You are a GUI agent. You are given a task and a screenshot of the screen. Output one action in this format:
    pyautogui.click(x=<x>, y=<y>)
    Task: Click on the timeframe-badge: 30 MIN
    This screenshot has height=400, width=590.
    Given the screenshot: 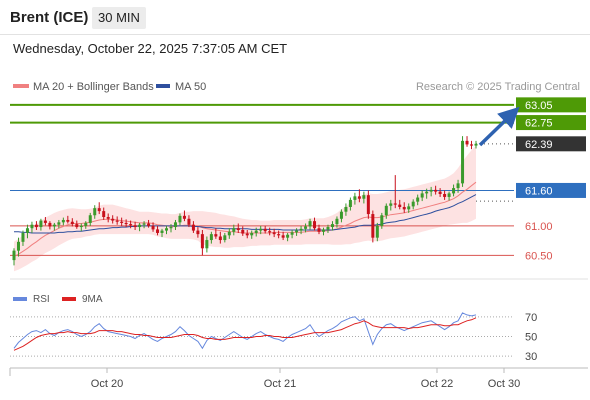 What is the action you would take?
    pyautogui.click(x=119, y=18)
    